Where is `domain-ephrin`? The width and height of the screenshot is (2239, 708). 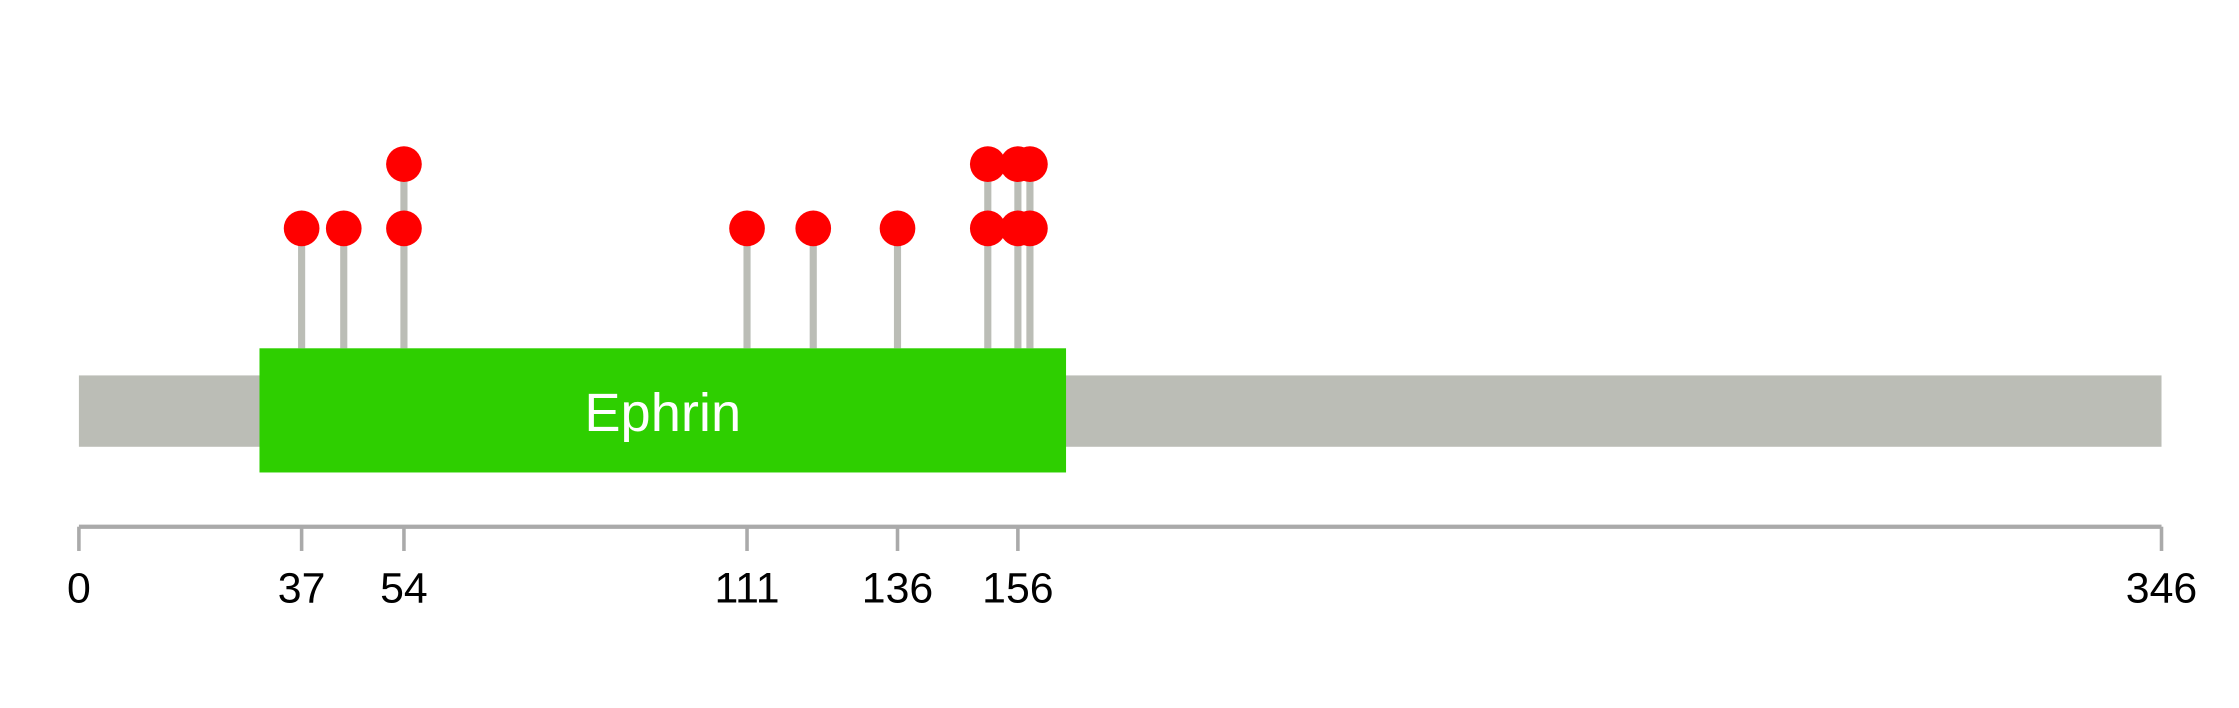
domain-ephrin is located at coordinates (663, 410).